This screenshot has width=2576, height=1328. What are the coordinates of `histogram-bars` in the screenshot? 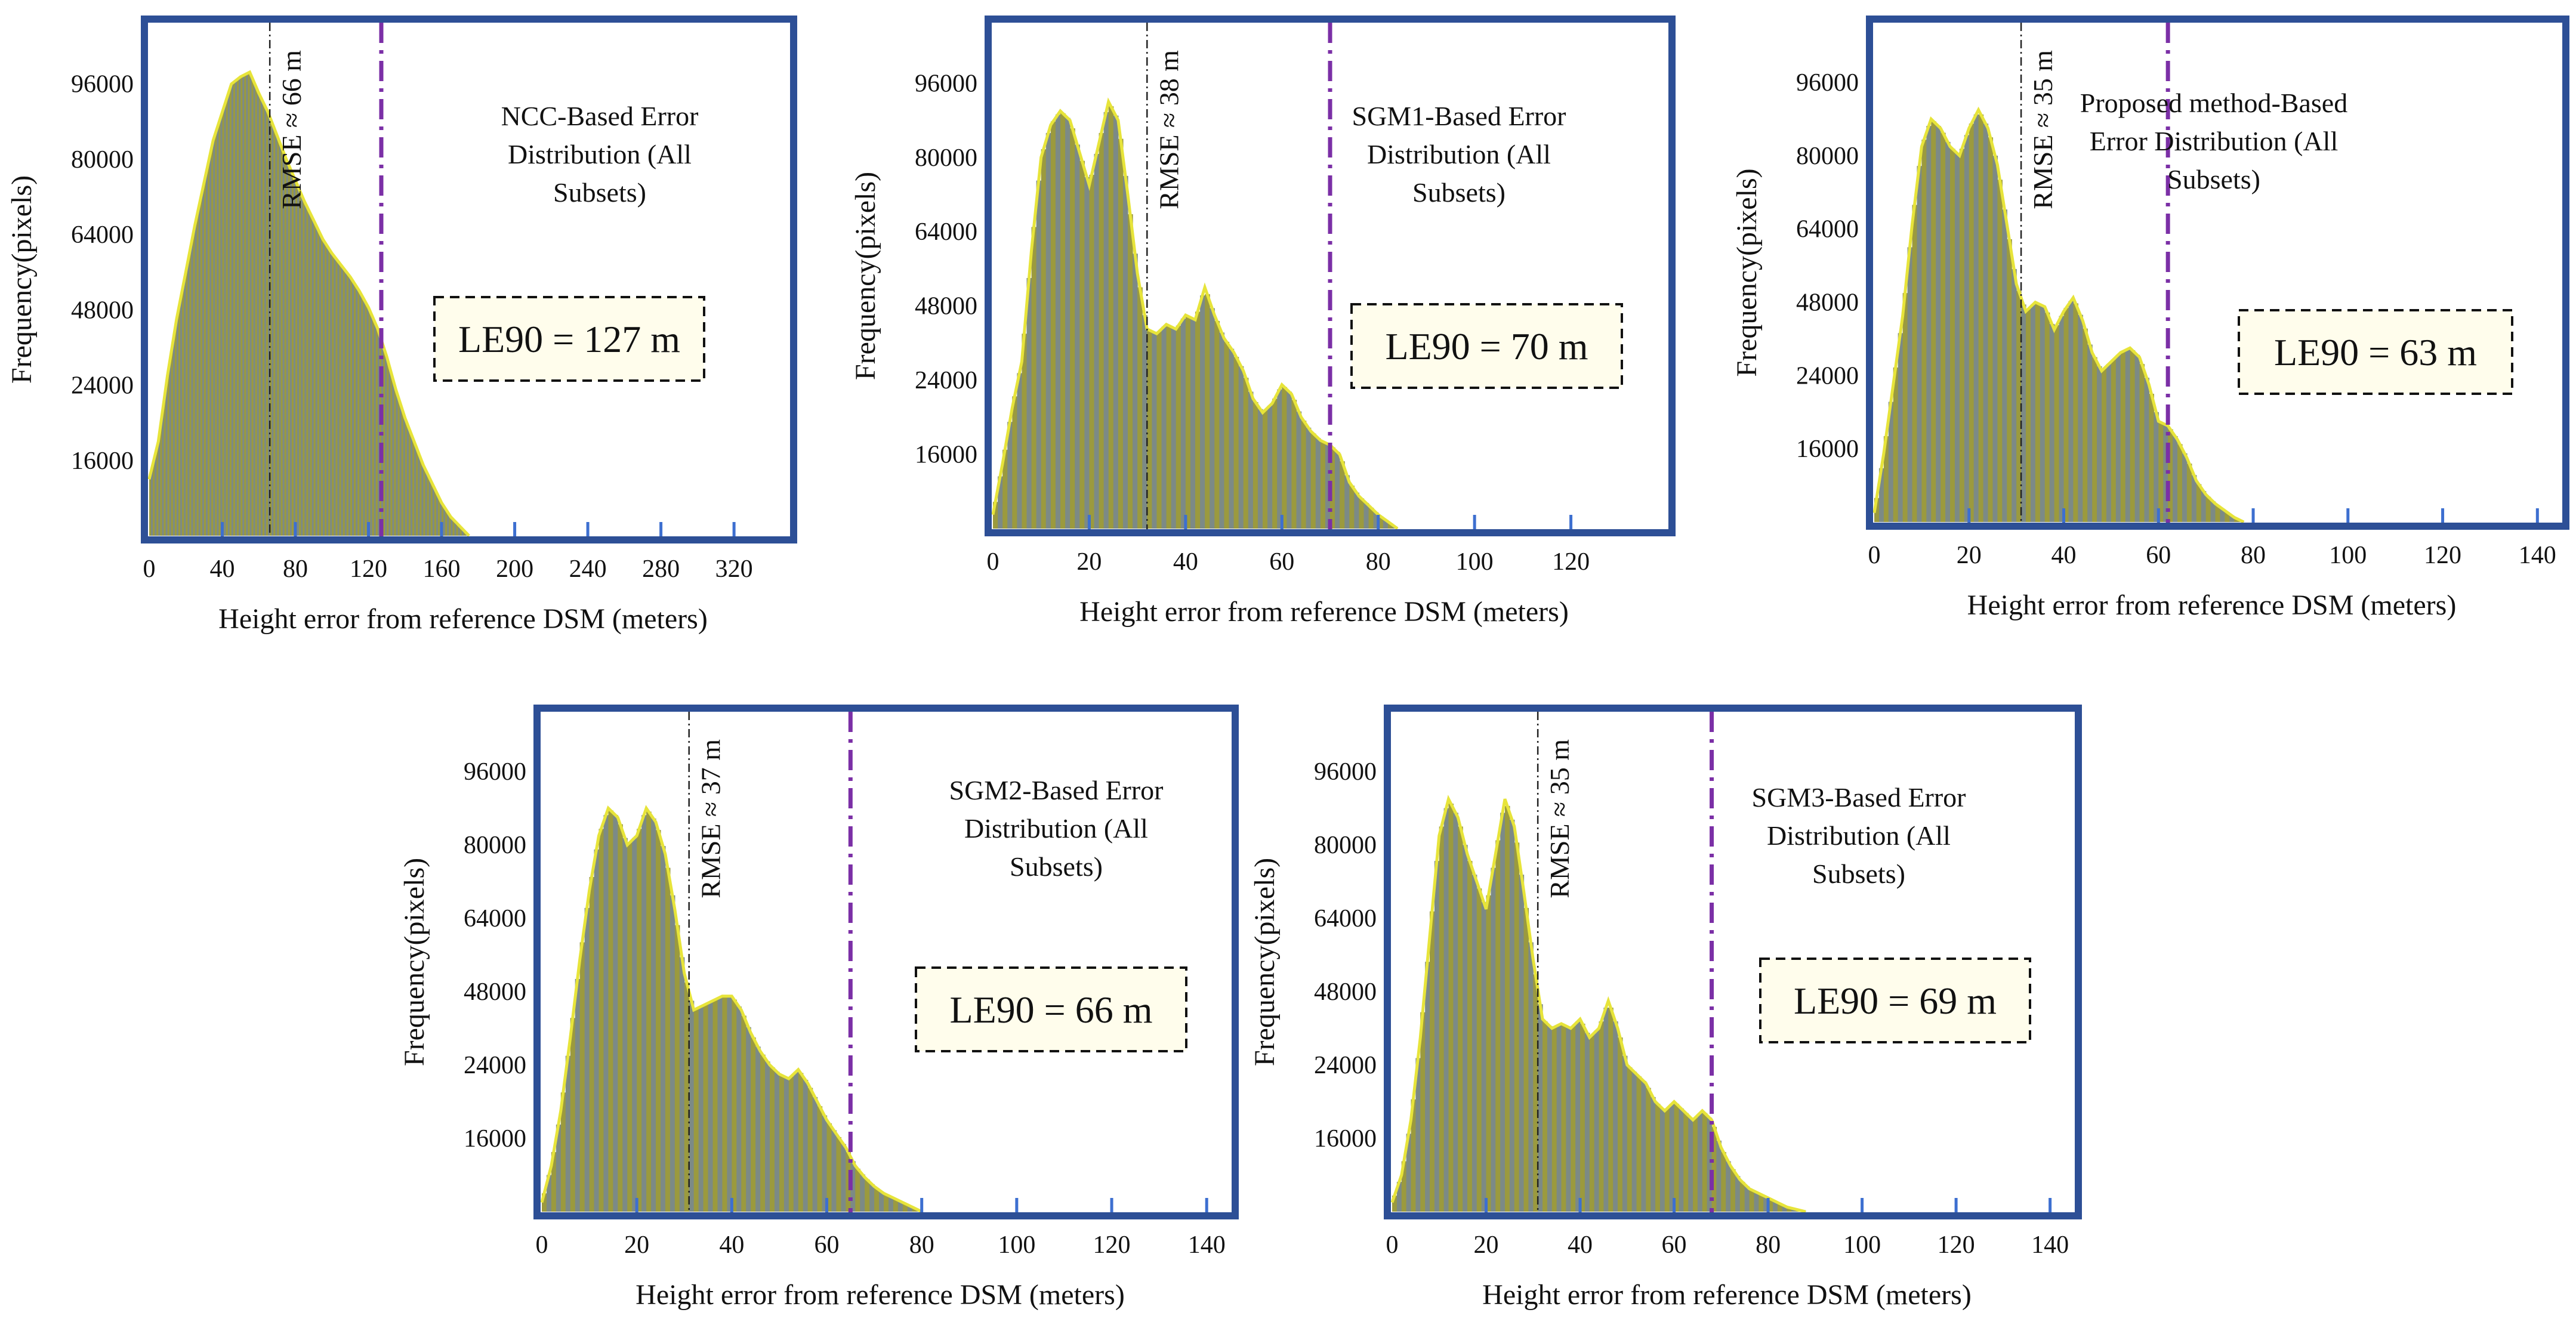 It's located at (2059, 318).